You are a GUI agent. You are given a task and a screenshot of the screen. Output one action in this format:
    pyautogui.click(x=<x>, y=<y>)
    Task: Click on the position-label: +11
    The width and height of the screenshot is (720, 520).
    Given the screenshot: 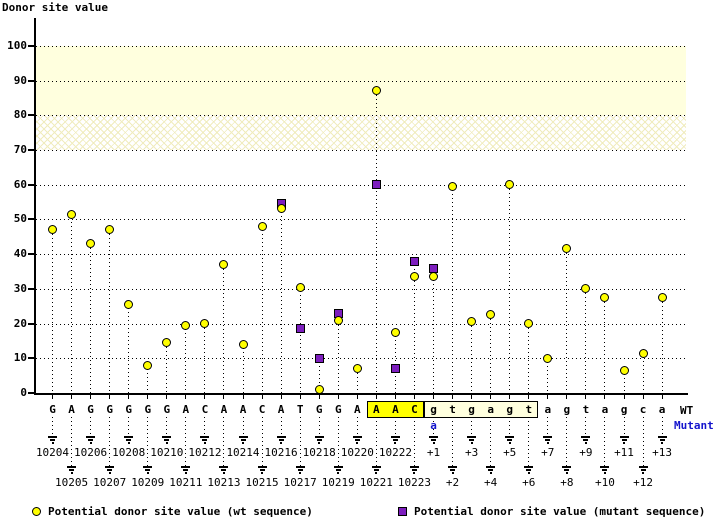 What is the action you would take?
    pyautogui.click(x=624, y=452)
    